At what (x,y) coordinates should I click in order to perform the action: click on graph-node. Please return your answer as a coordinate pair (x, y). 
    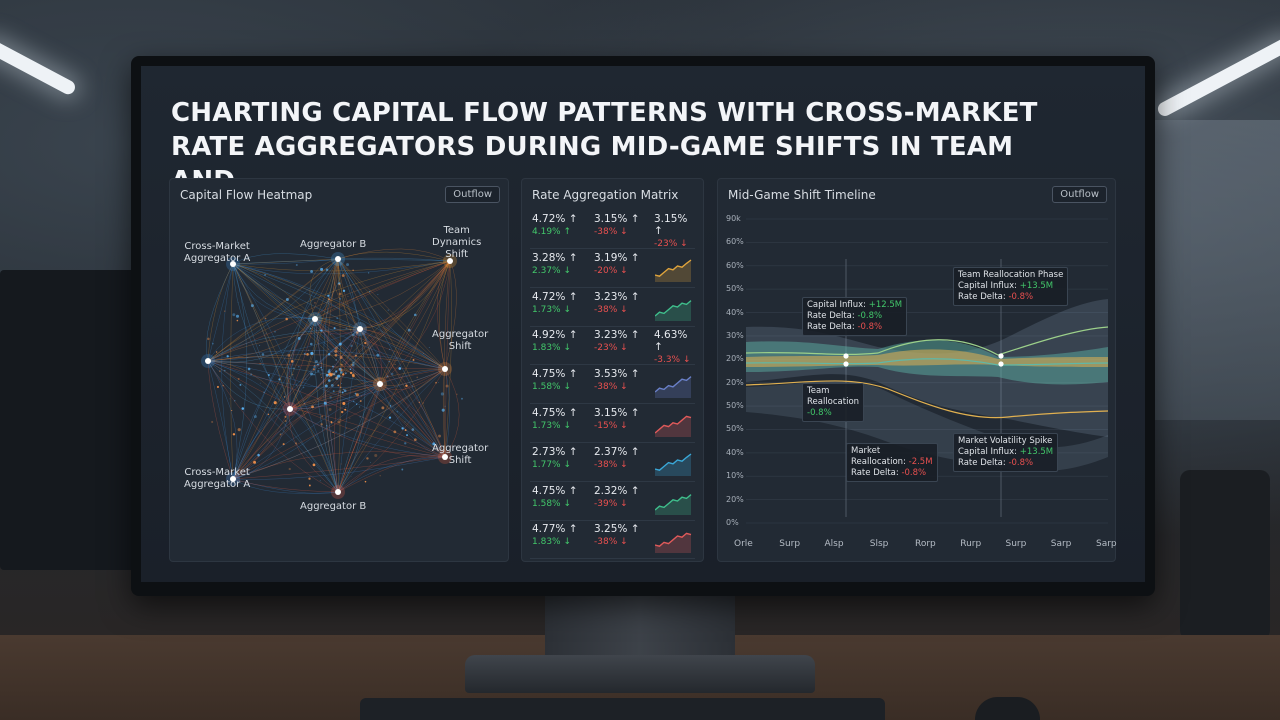
    Looking at the image, I should click on (338, 259).